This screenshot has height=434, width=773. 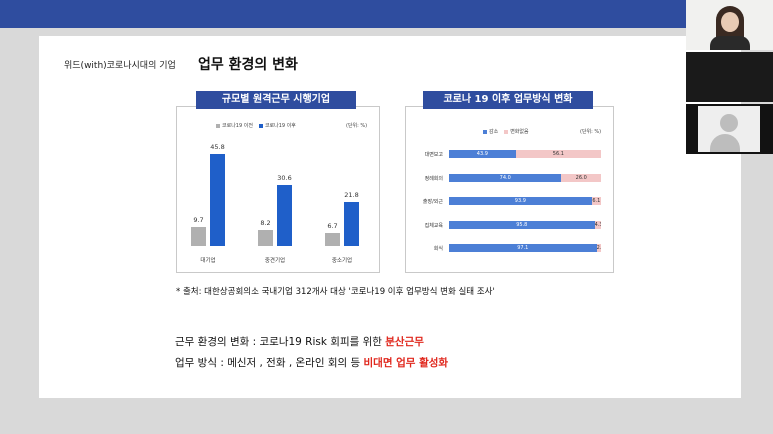 I want to click on segment-decrease: 93.9, so click(x=520, y=201).